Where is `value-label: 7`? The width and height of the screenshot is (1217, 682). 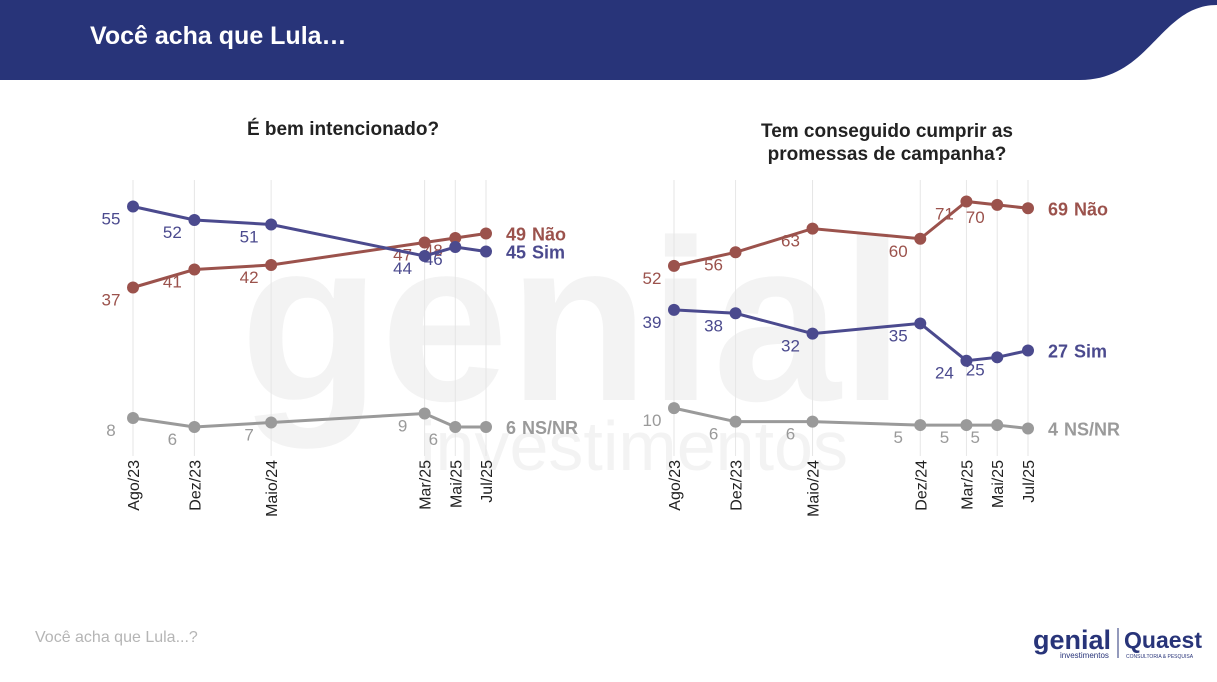
value-label: 7 is located at coordinates (248, 435).